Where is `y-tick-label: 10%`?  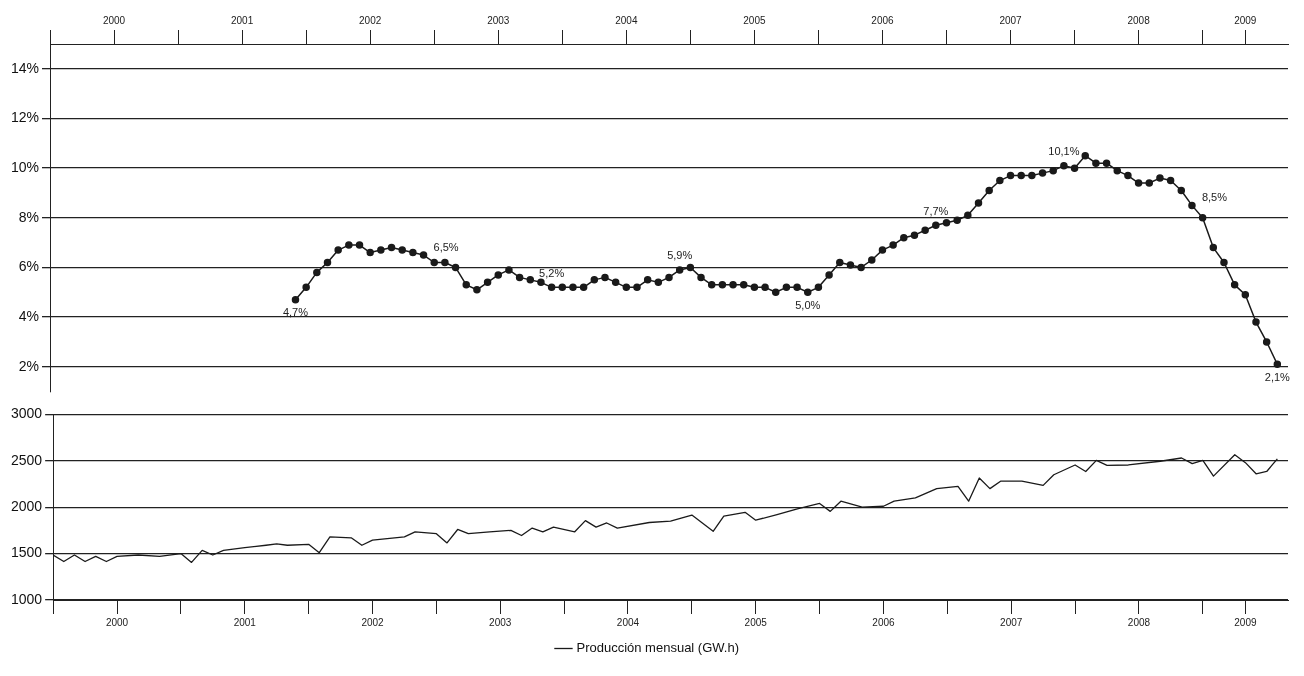
y-tick-label: 10% is located at coordinates (25, 167).